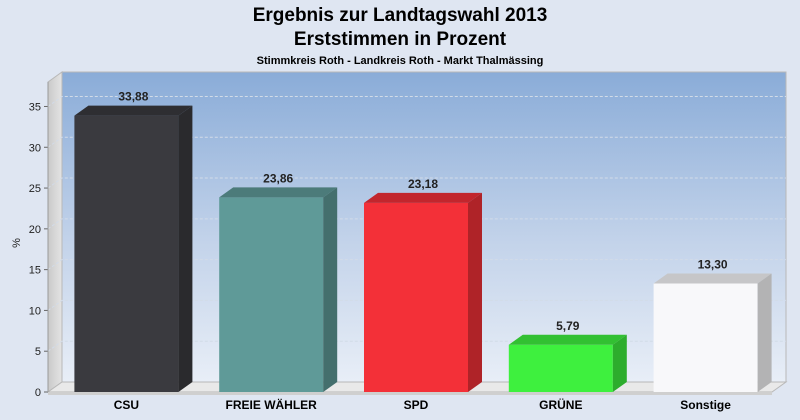  I want to click on y-tick-label: 35, so click(35, 107).